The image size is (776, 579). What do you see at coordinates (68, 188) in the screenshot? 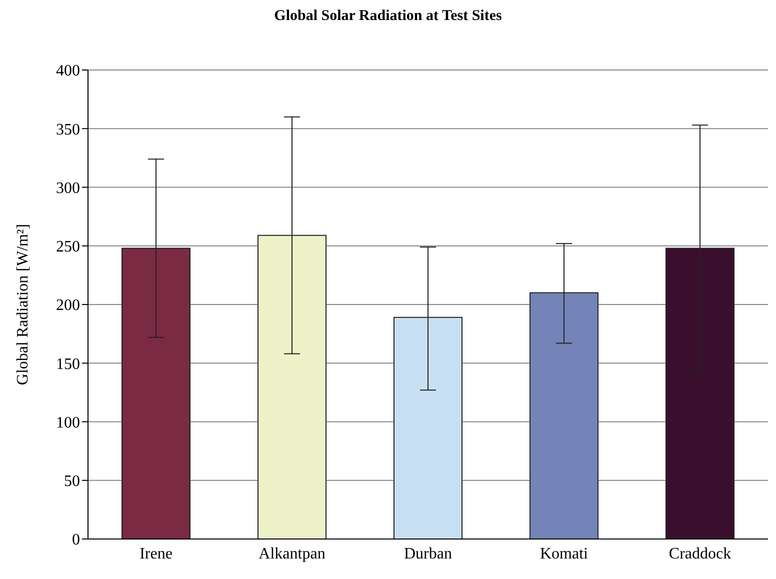
I see `y-tick-label: 300` at bounding box center [68, 188].